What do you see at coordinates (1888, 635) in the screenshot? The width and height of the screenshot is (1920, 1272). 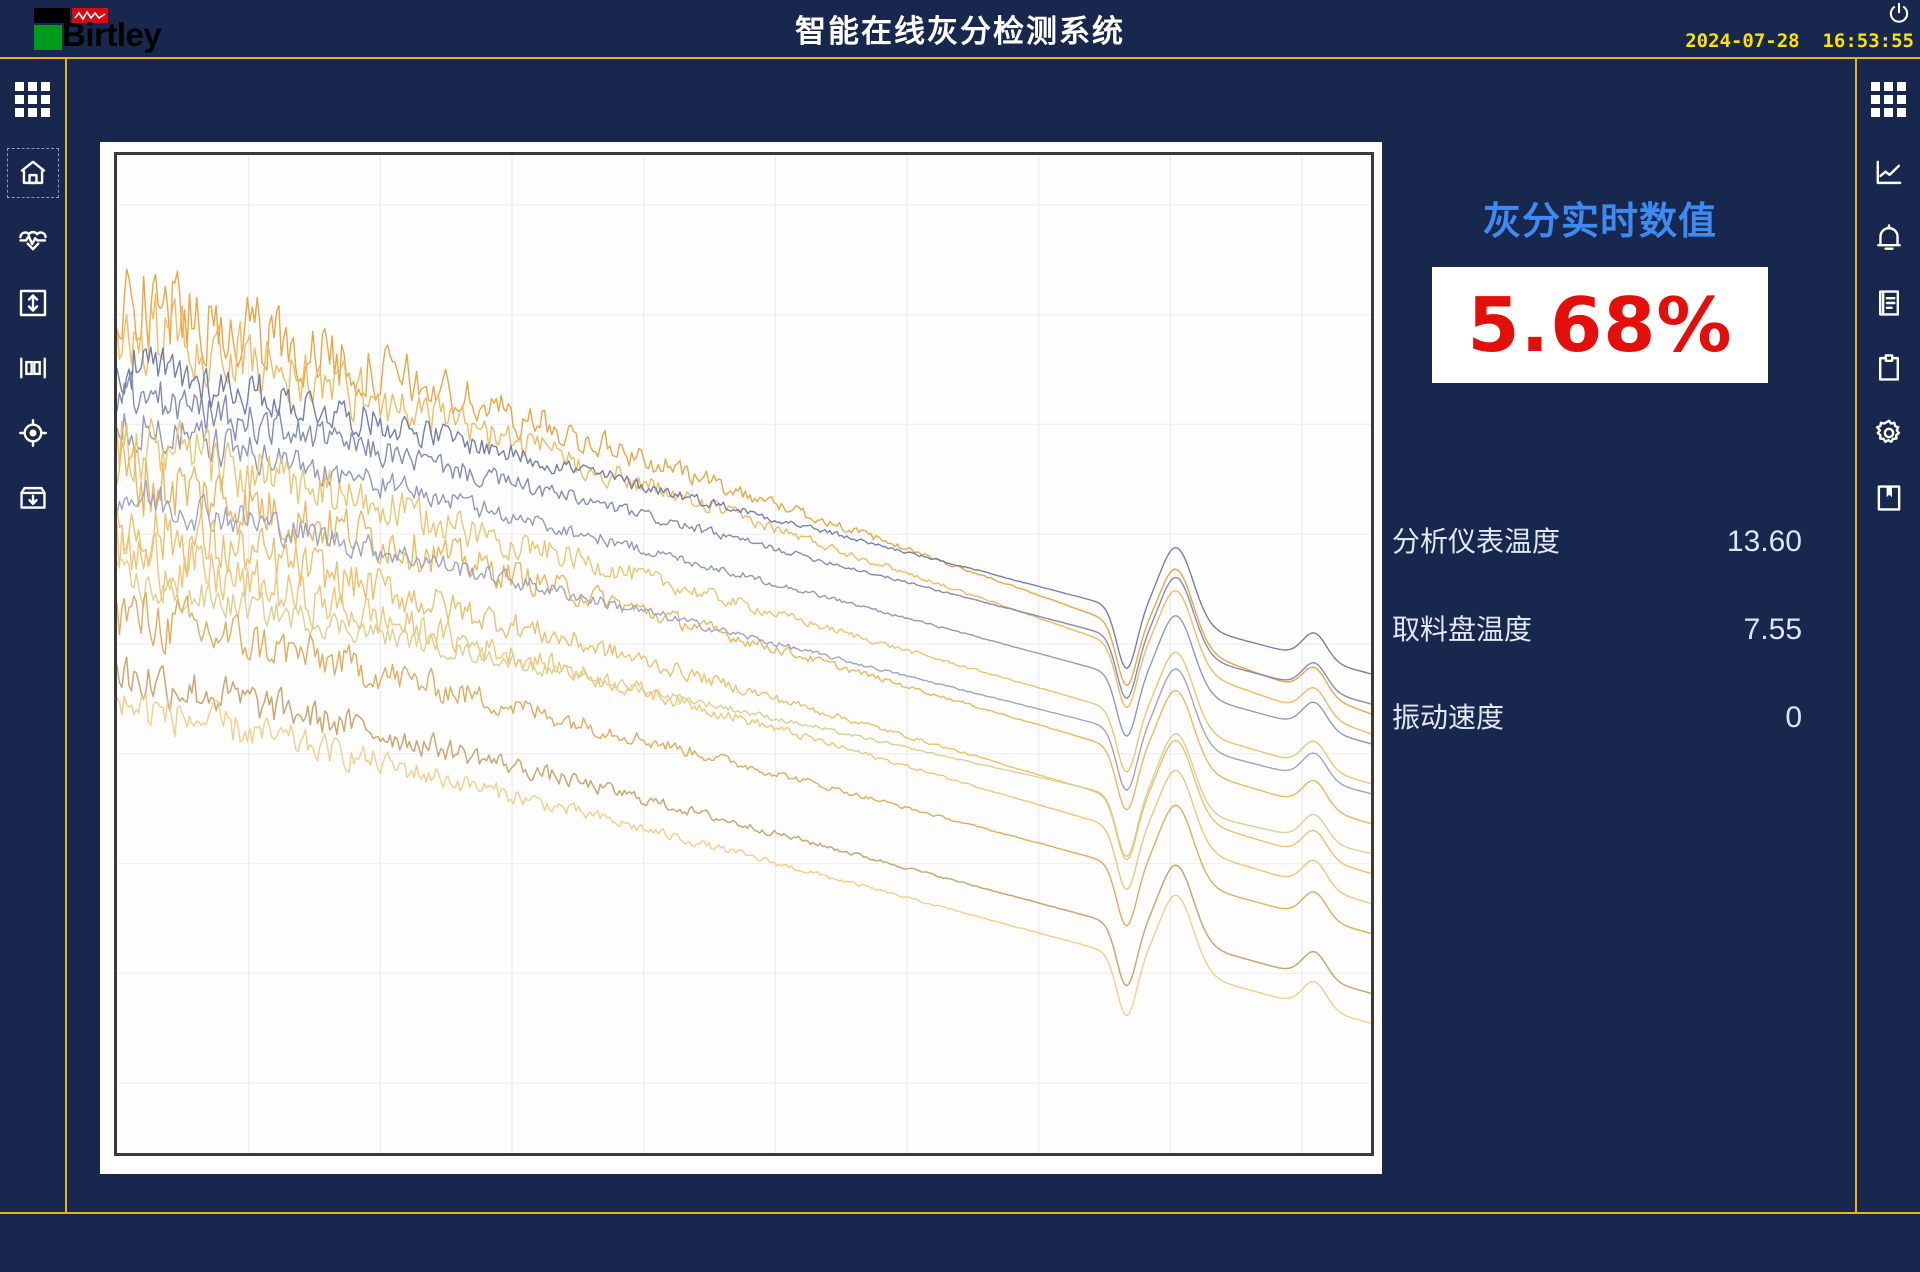 I see `right-sidebar` at bounding box center [1888, 635].